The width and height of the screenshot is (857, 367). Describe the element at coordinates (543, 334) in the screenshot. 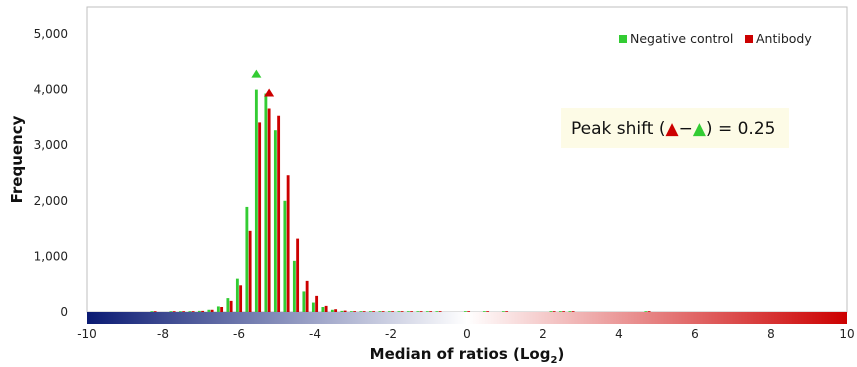

I see `x-tick-label: 2` at that location.